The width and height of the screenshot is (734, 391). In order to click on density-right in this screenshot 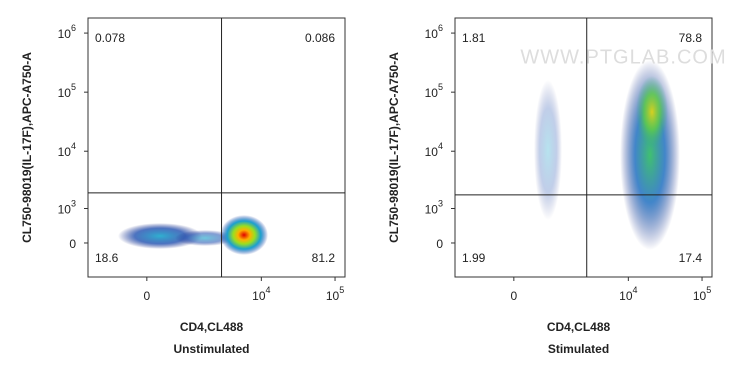, I will do `click(607, 155)`.